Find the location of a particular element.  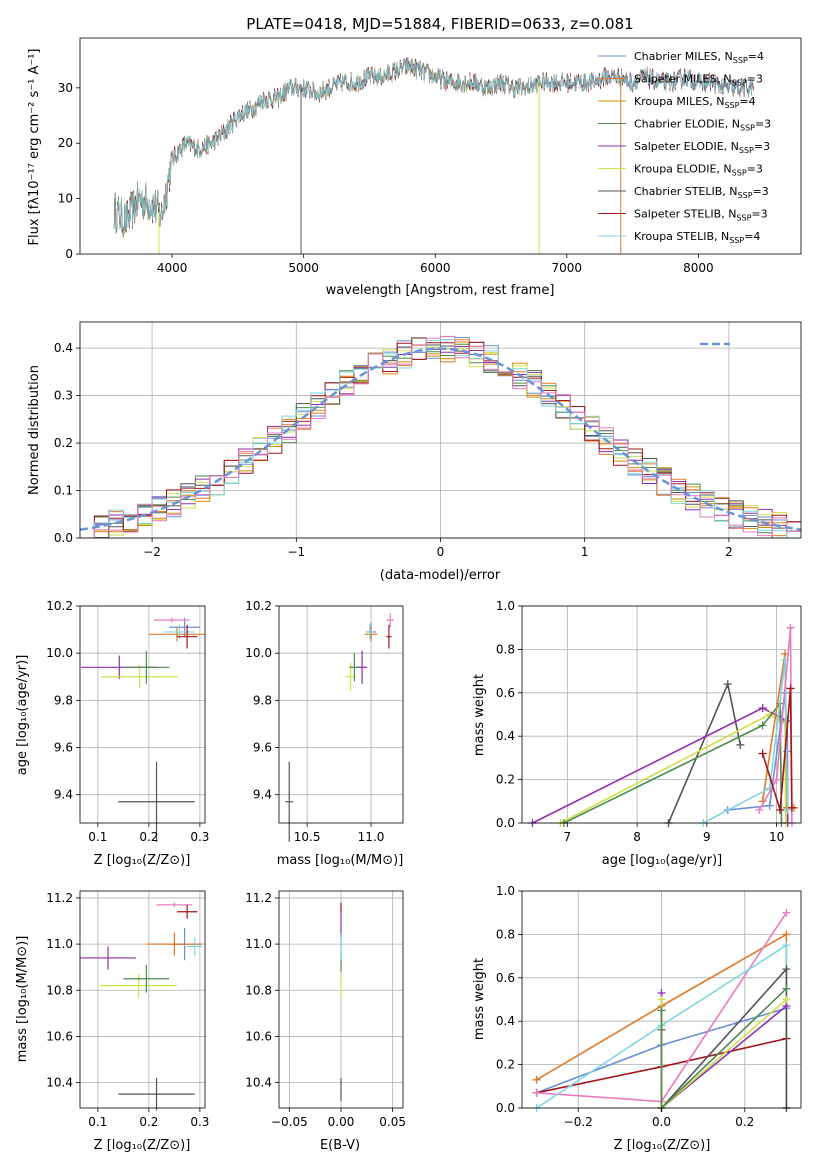

legend-label: Salpeter MILES, NSSP=3 is located at coordinates (698, 80).